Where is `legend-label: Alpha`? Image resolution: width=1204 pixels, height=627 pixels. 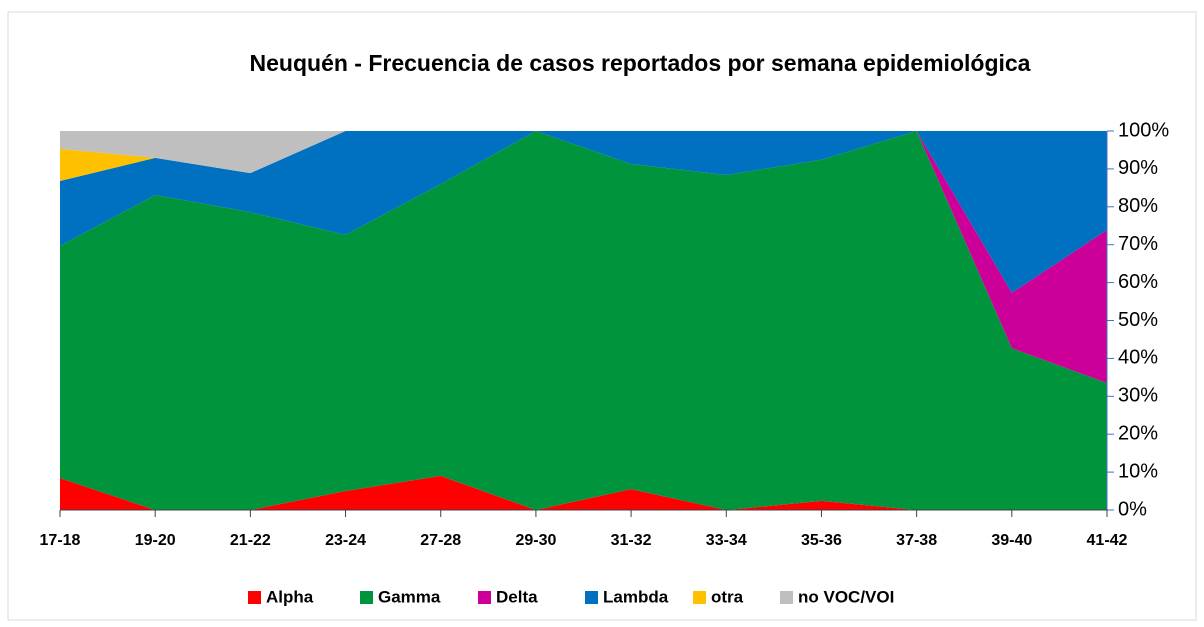 legend-label: Alpha is located at coordinates (290, 596).